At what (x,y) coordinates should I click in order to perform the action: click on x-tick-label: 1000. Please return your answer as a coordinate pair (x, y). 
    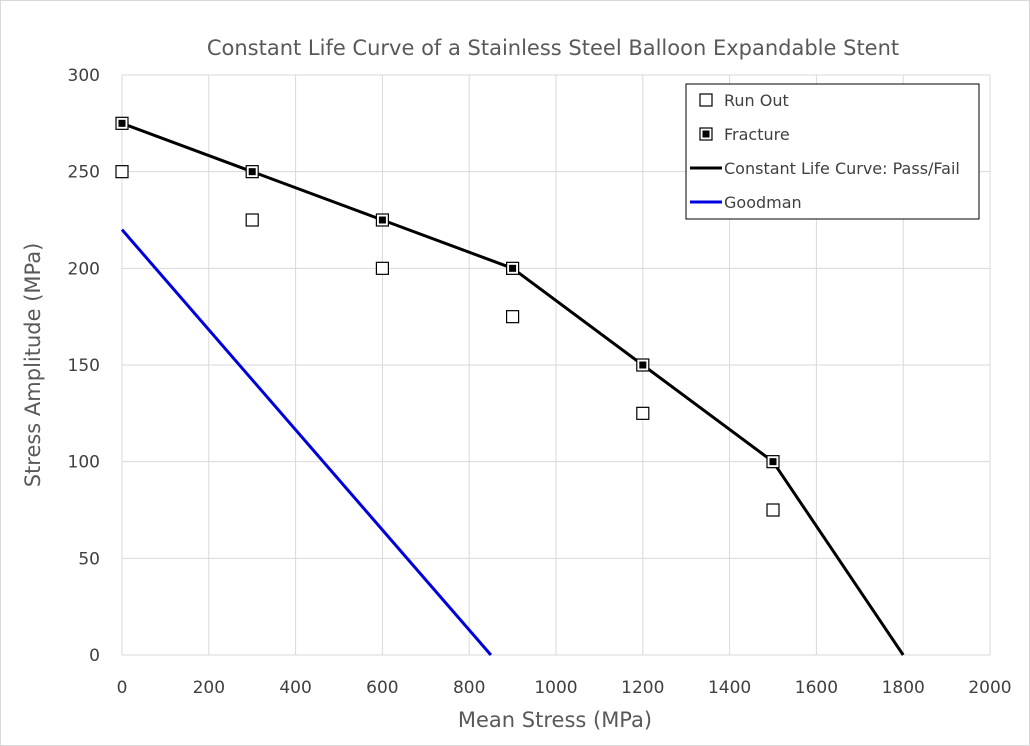
    Looking at the image, I should click on (555, 688).